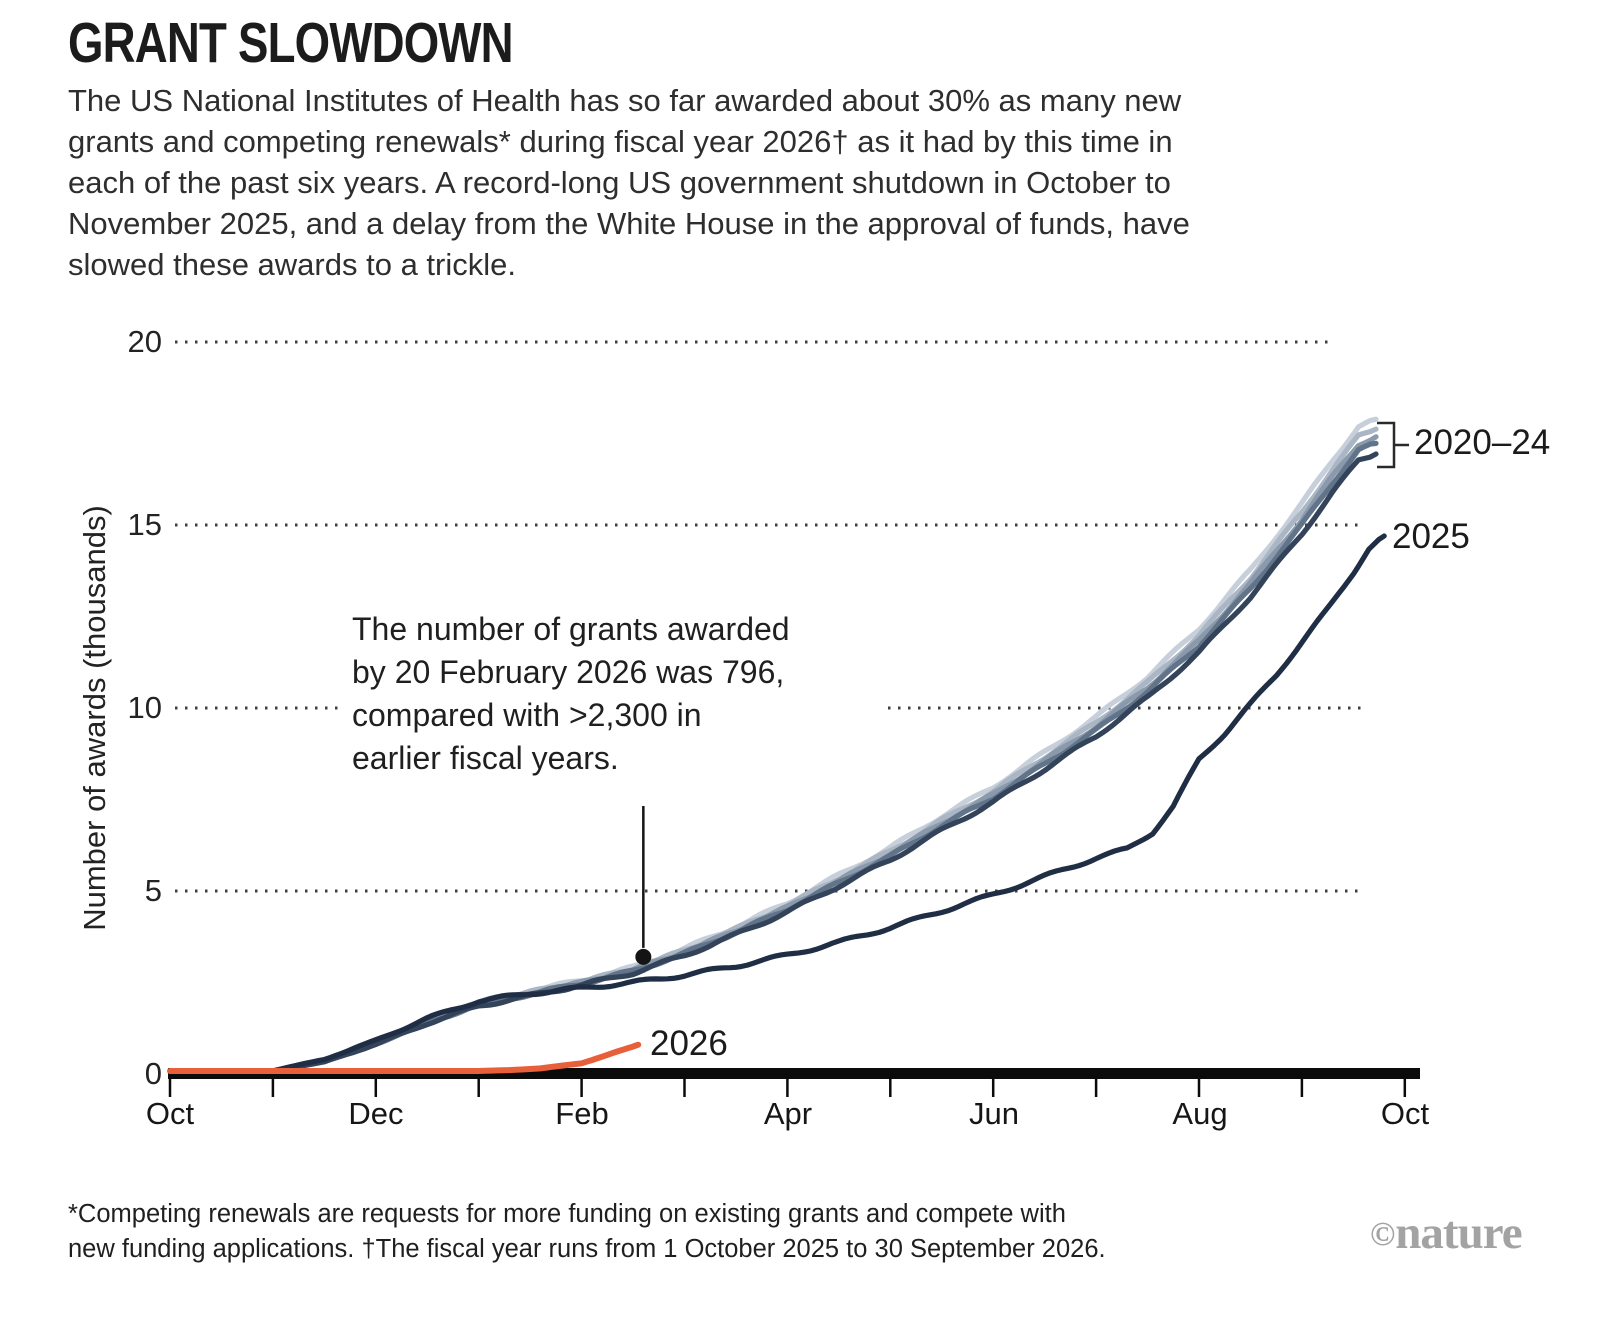 Image resolution: width=1606 pixels, height=1326 pixels. Describe the element at coordinates (568, 672) in the screenshot. I see `annotation-line: by 20 February 2026 was 796,` at that location.